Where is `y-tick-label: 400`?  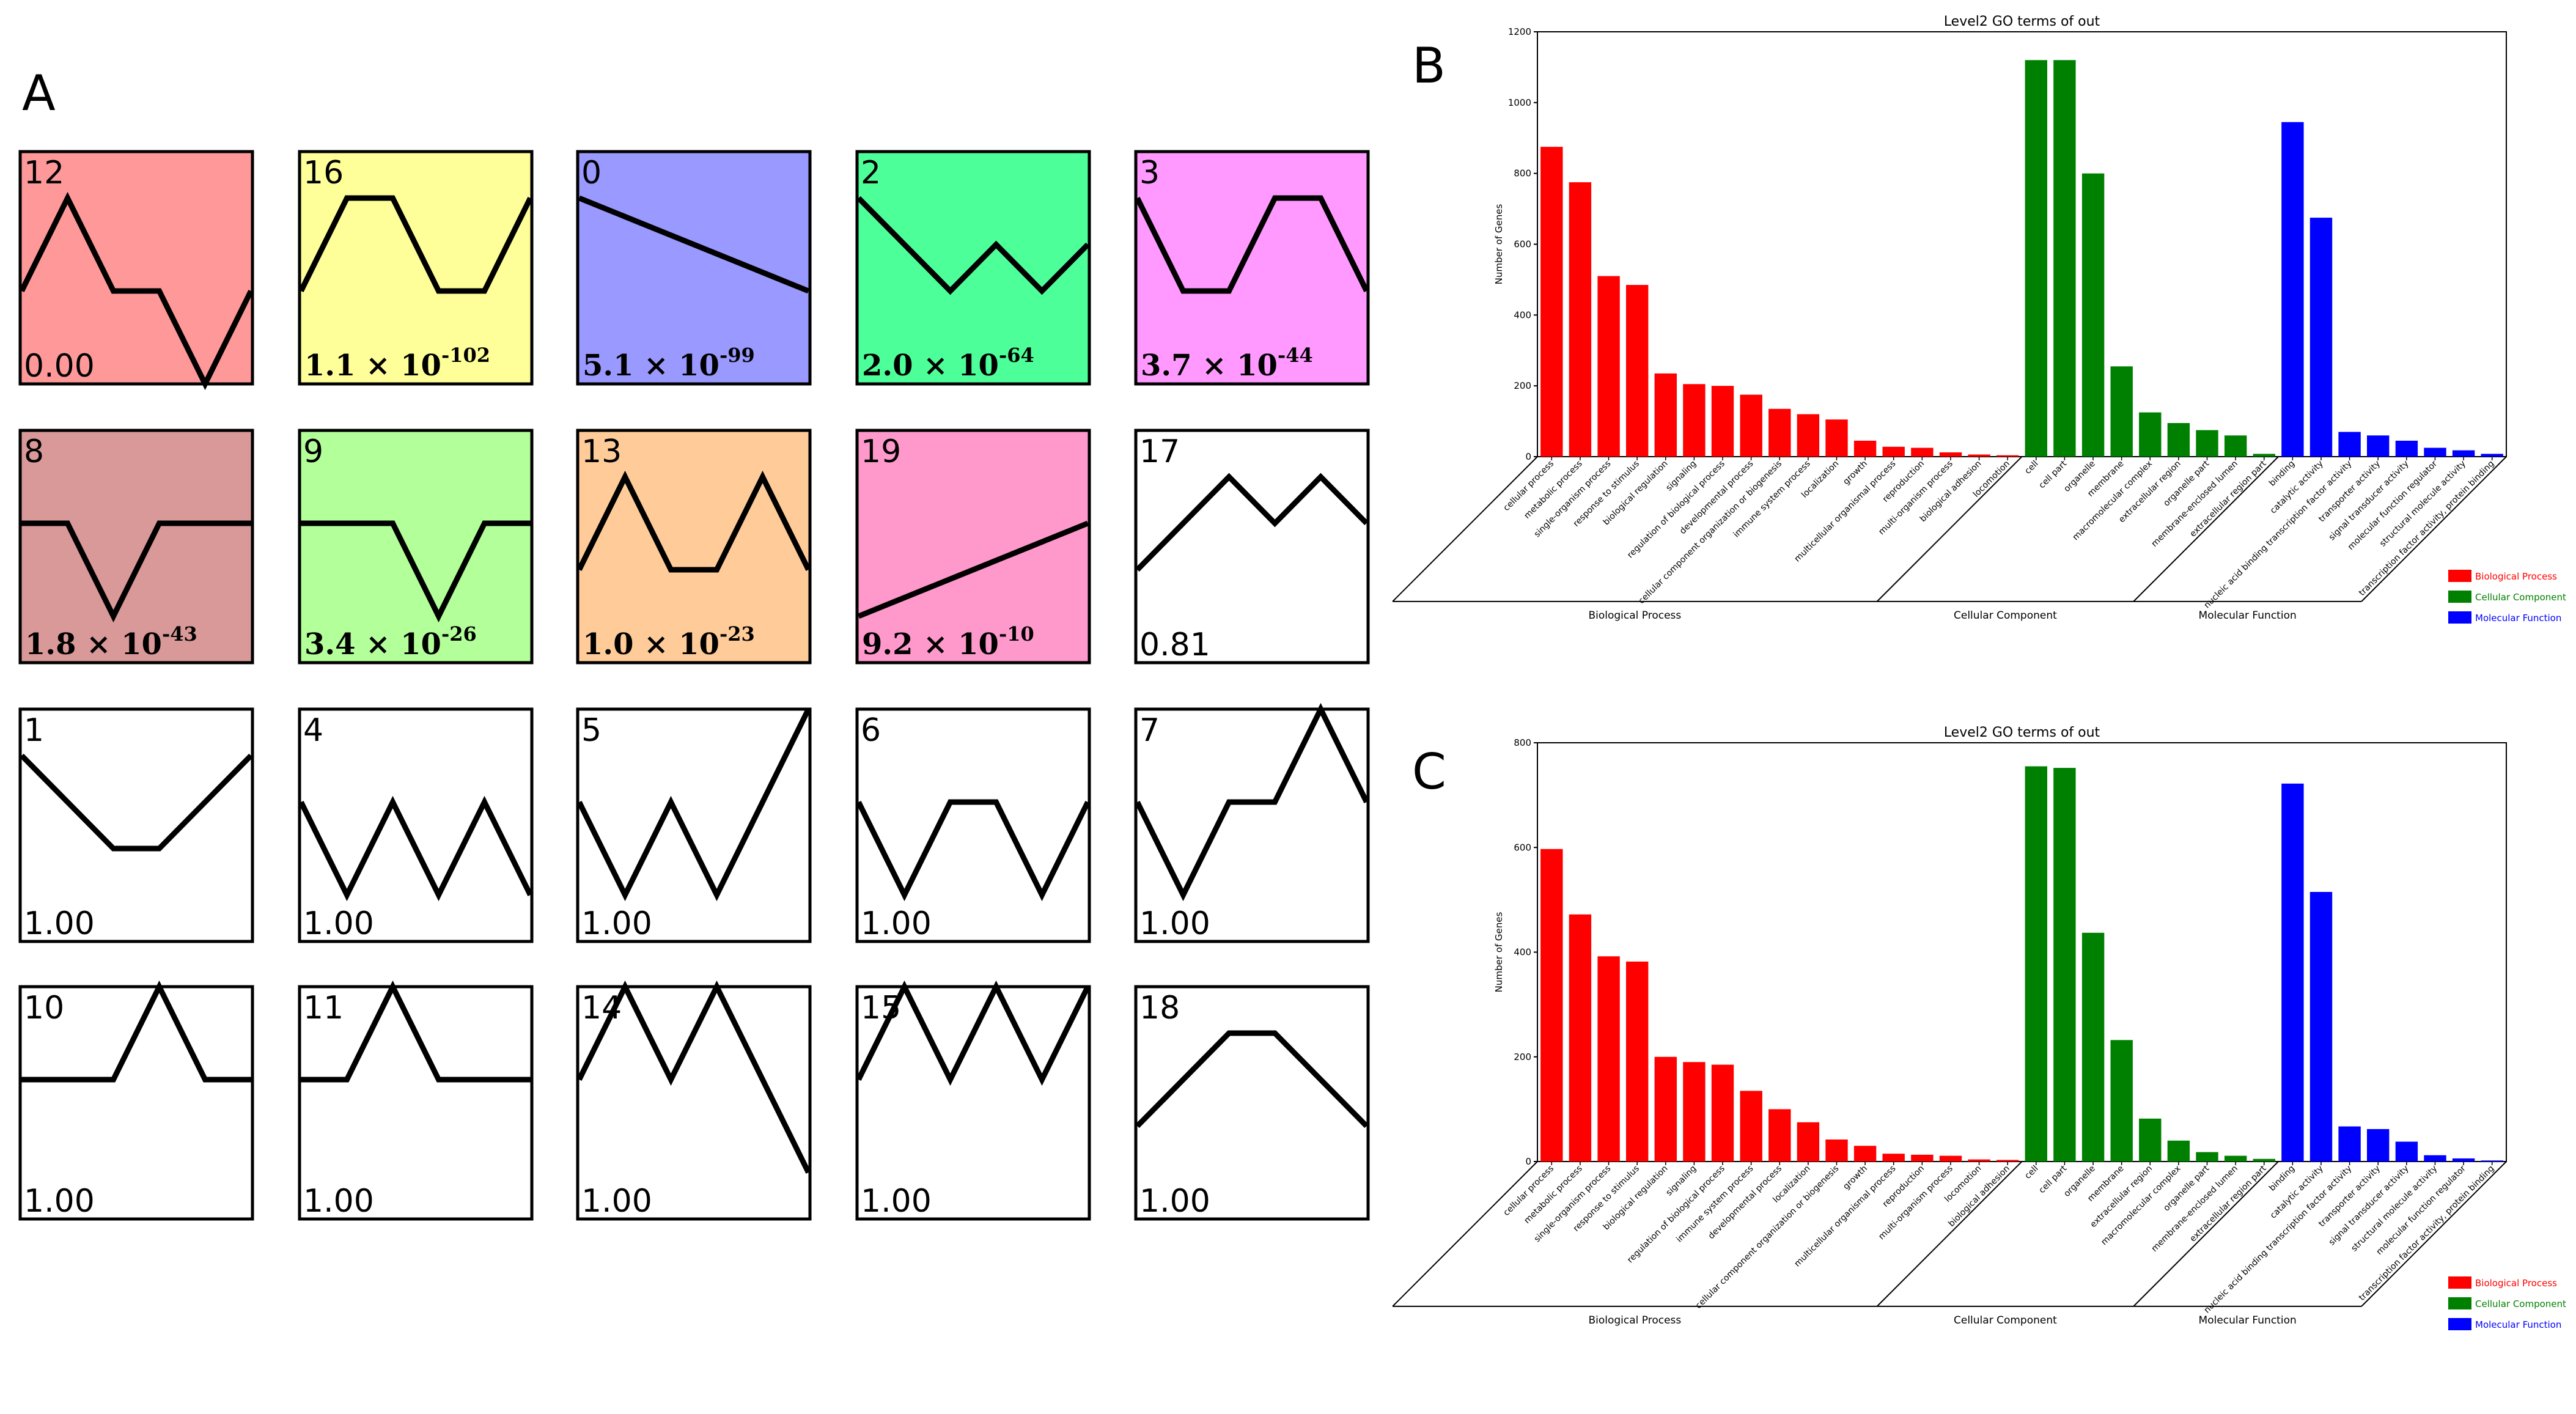 y-tick-label: 400 is located at coordinates (1523, 315).